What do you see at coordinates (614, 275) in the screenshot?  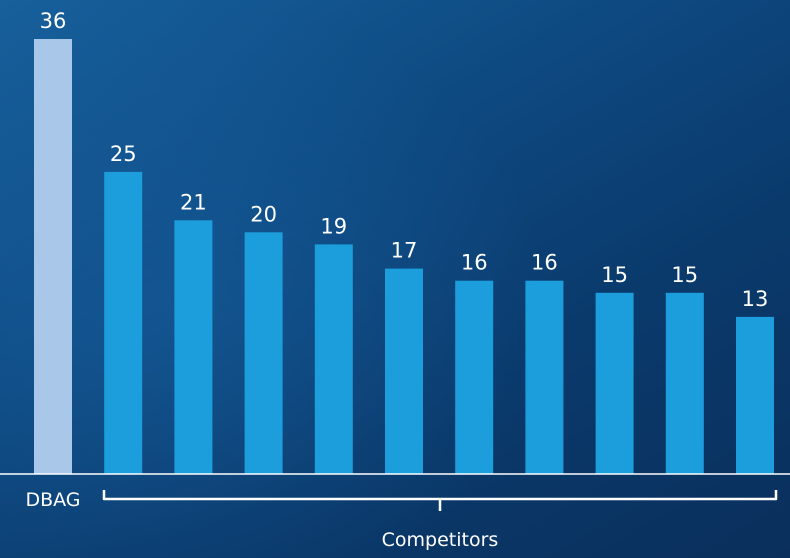 I see `value-label-8: 15` at bounding box center [614, 275].